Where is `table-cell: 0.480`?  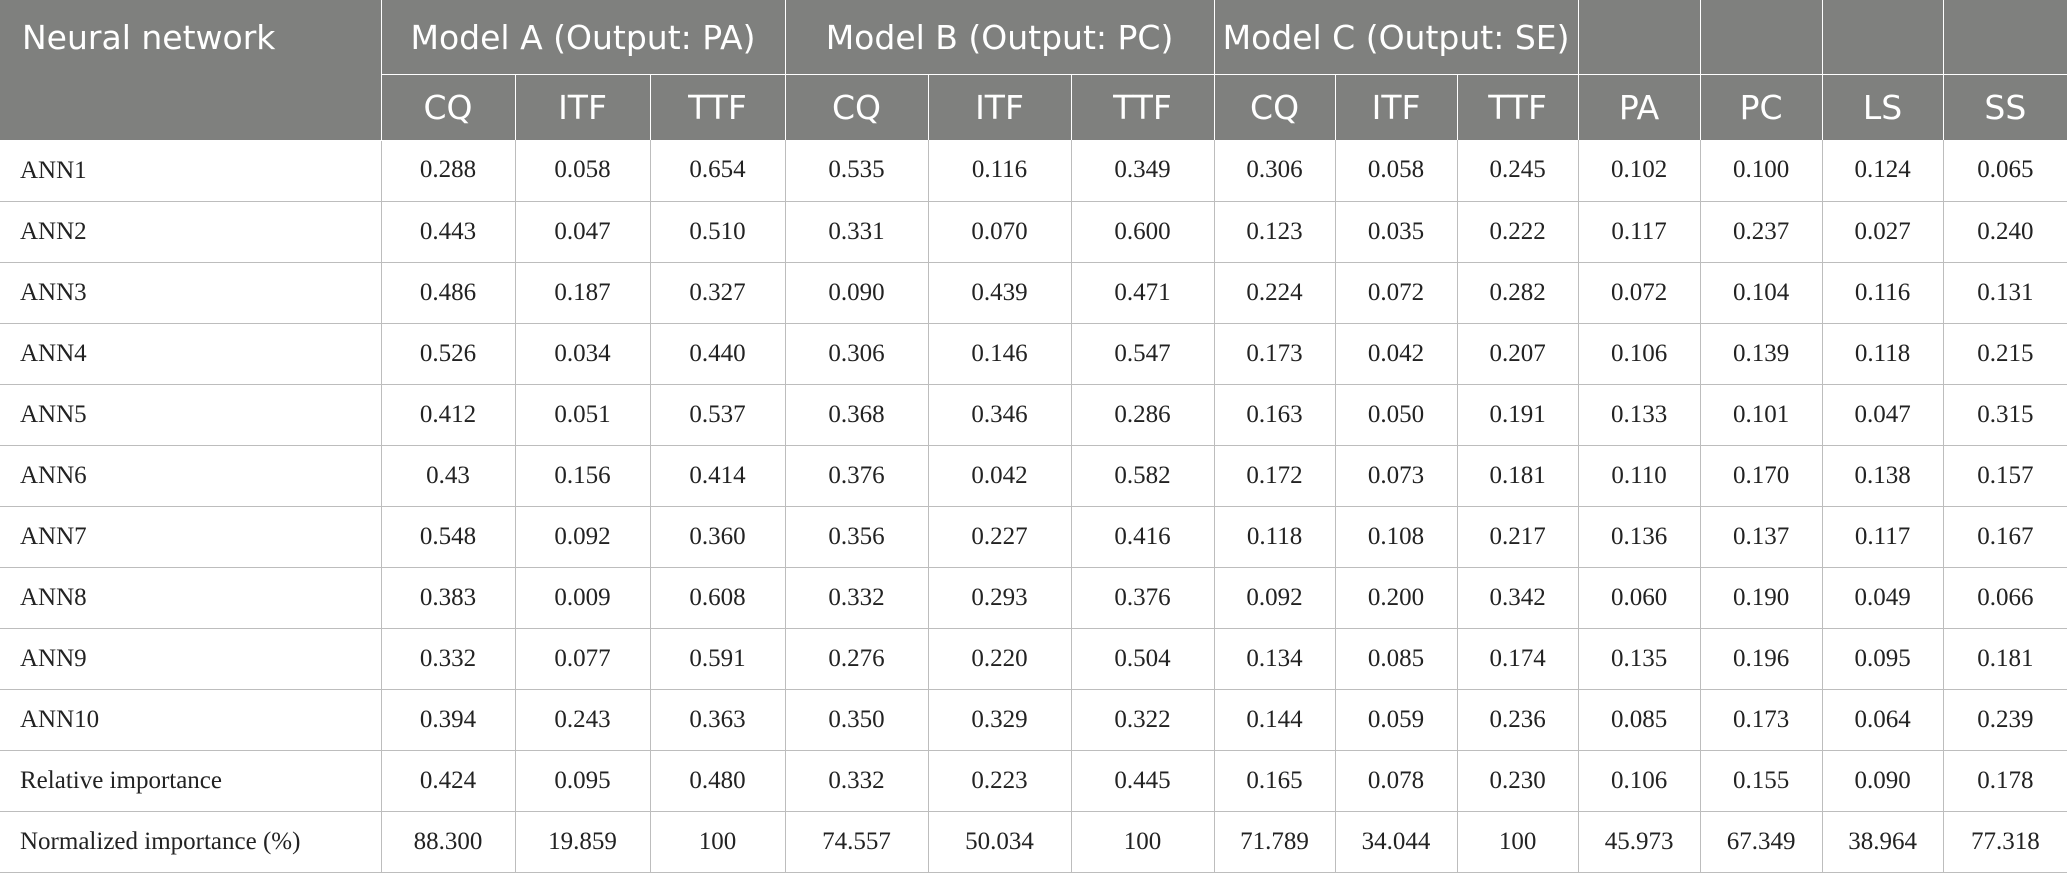 table-cell: 0.480 is located at coordinates (718, 781).